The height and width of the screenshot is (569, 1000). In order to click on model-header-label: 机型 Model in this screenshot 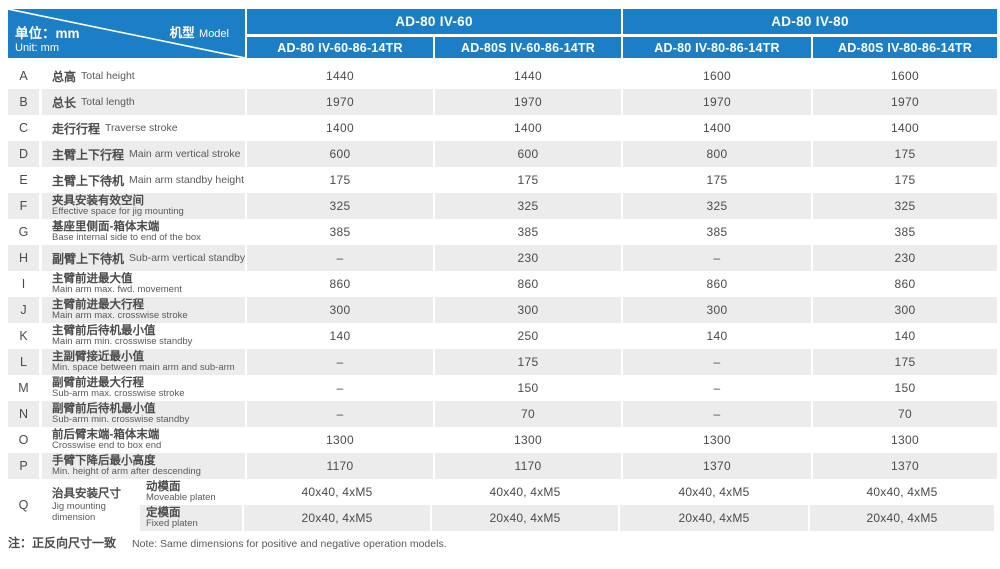, I will do `click(199, 32)`.